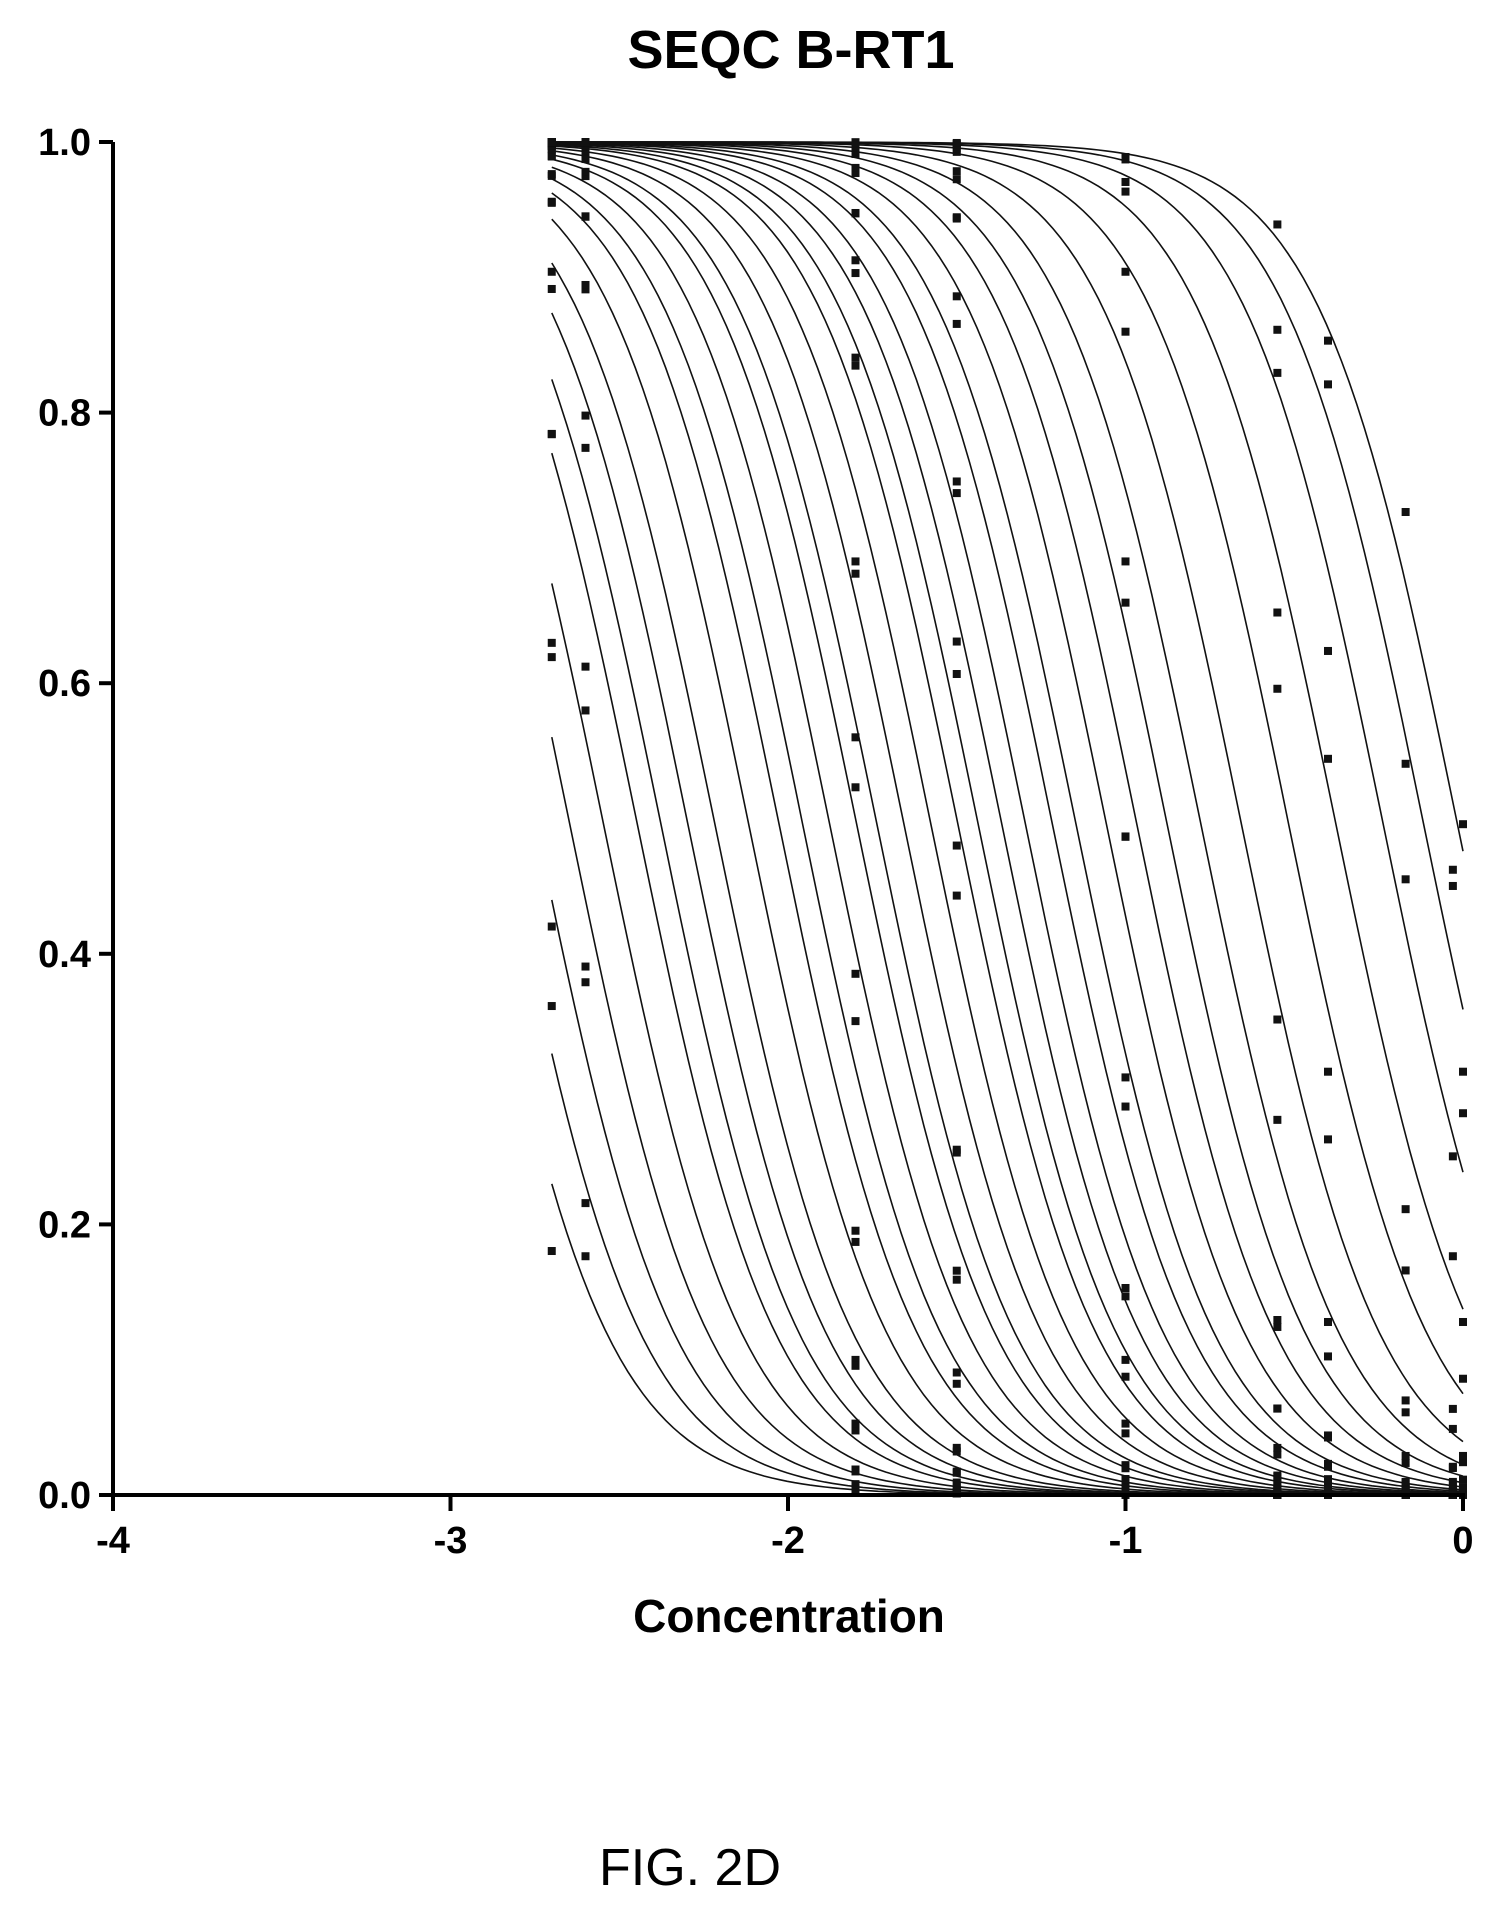 The image size is (1498, 1922). I want to click on y-axis-ticks: 0.0 0.2 0.4 0.6 0.8 1.0, so click(75, 819).